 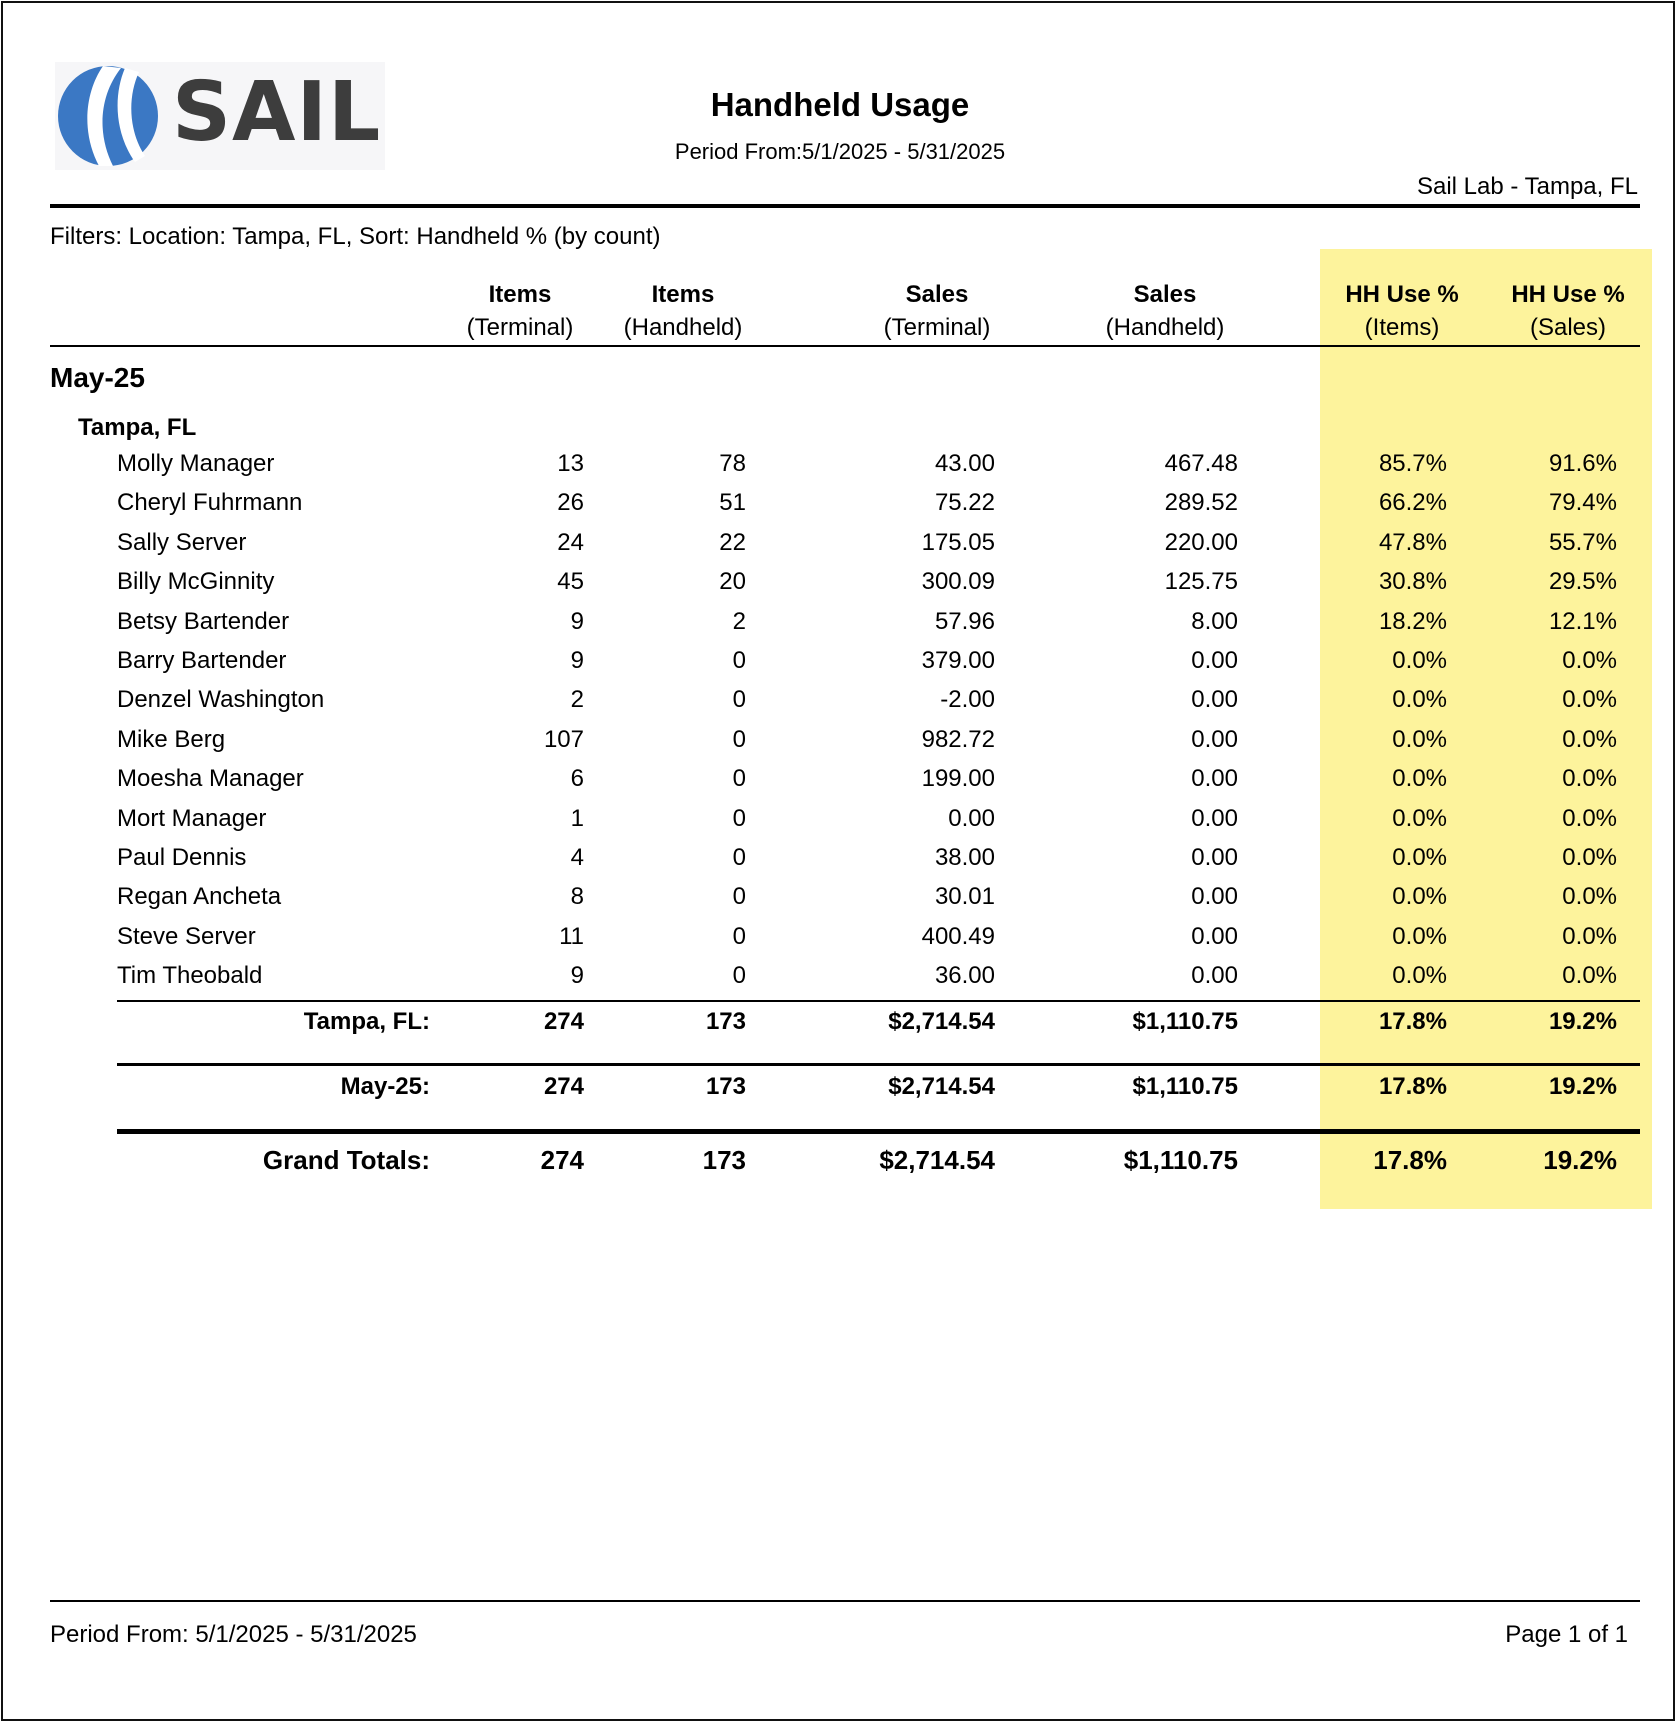 I want to click on employee-name: Denzel Washington, so click(x=221, y=700).